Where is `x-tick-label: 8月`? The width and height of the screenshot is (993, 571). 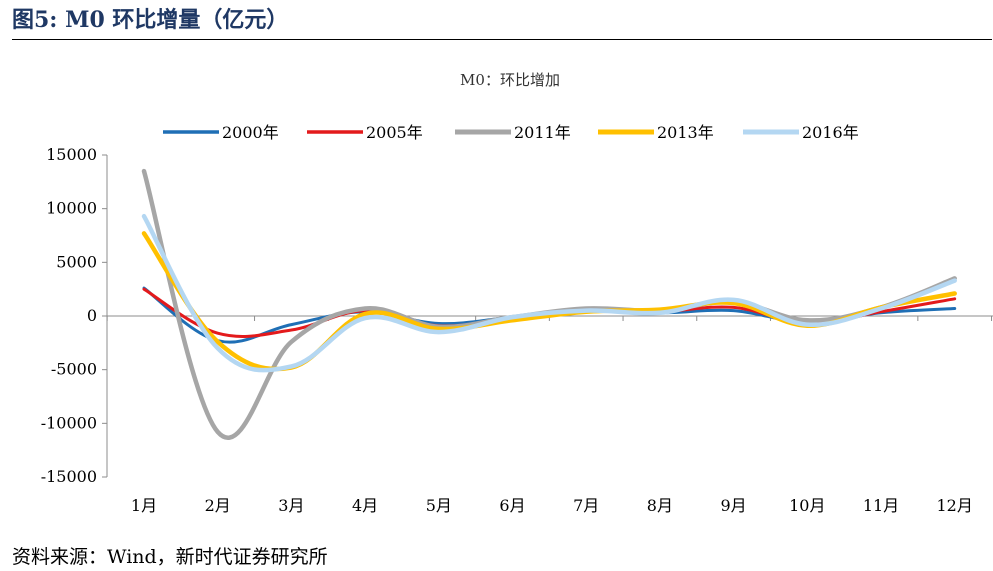 x-tick-label: 8月 is located at coordinates (660, 505).